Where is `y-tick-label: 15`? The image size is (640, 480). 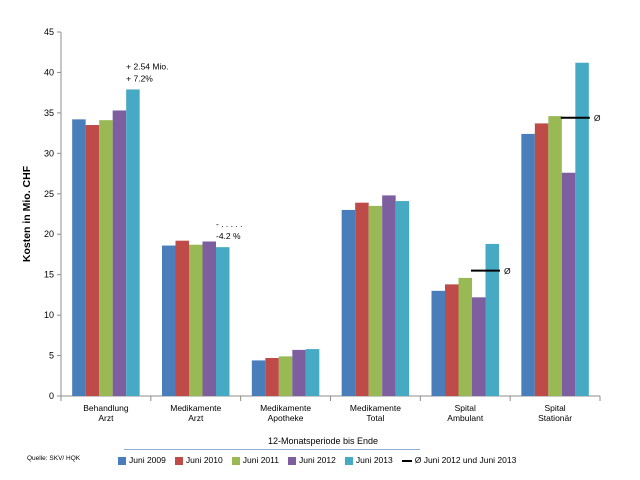 y-tick-label: 15 is located at coordinates (49, 275).